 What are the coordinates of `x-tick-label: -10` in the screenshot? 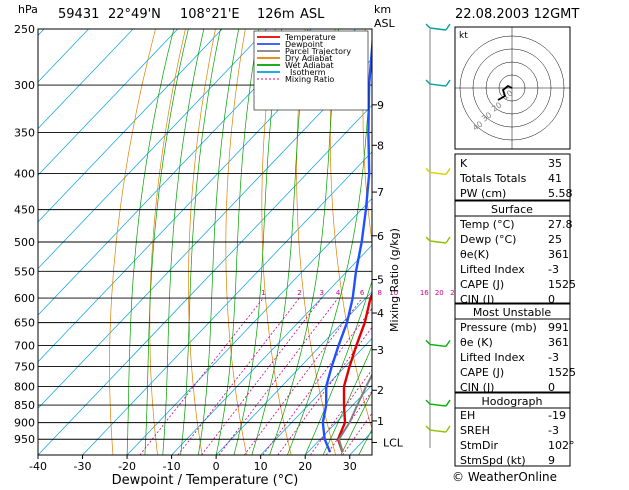 It's located at (172, 466).